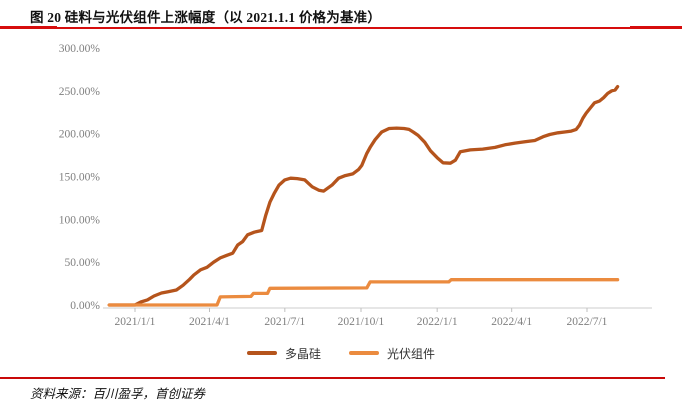 Image resolution: width=682 pixels, height=405 pixels. I want to click on legend-item-pv-module: 光伏组件, so click(392, 353).